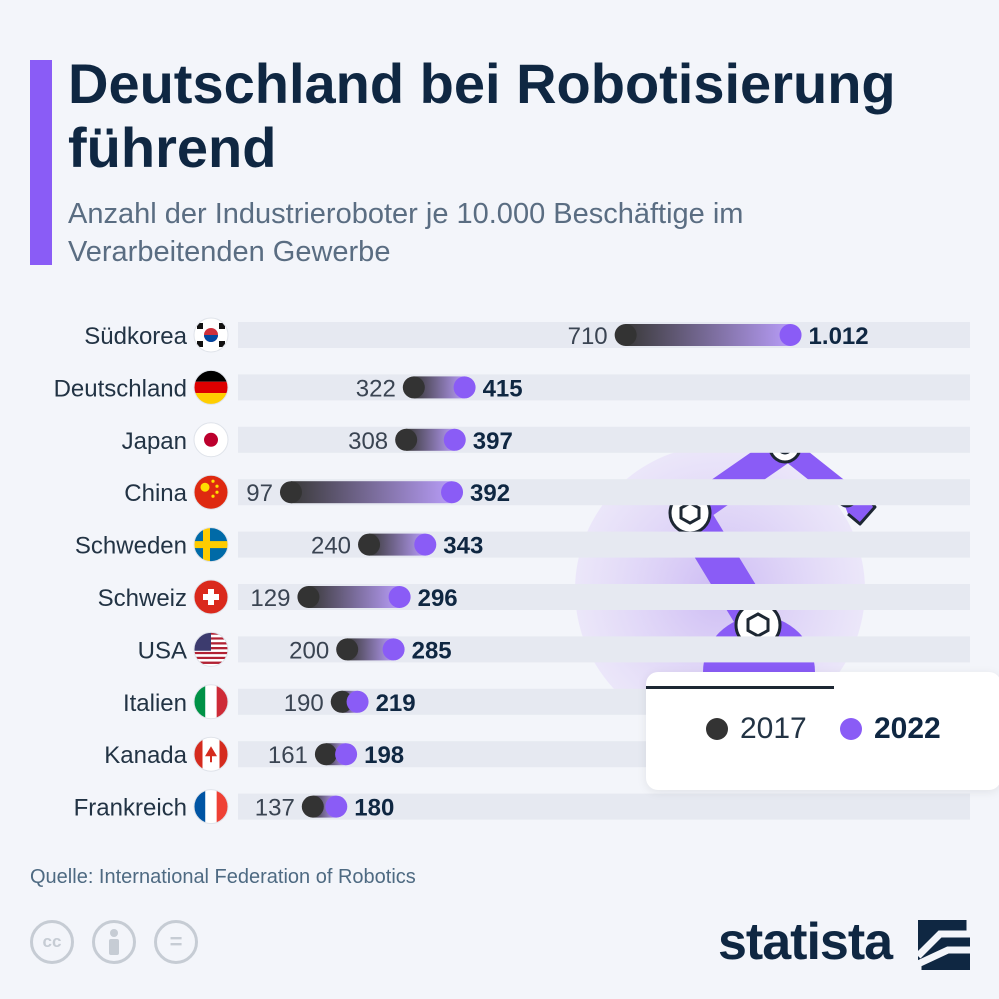  What do you see at coordinates (259, 493) in the screenshot?
I see `value-label-2017: 97` at bounding box center [259, 493].